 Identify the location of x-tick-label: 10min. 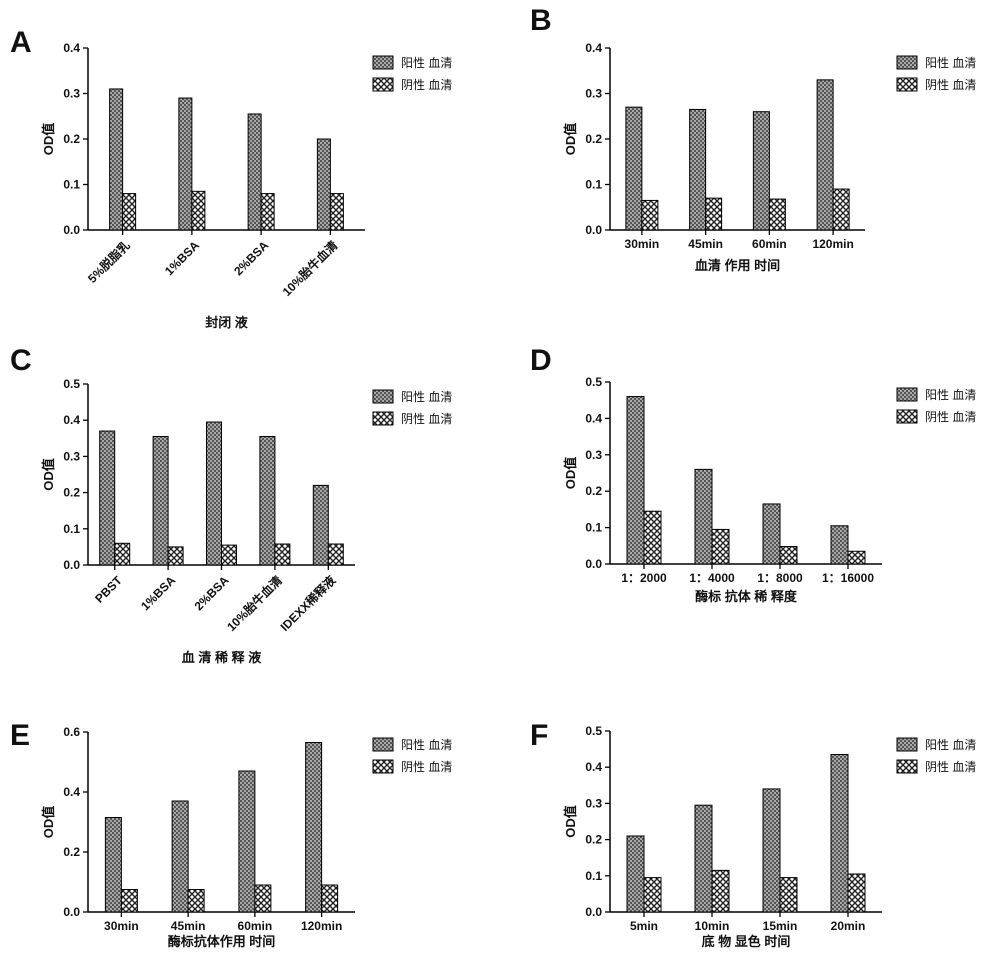
(712, 926).